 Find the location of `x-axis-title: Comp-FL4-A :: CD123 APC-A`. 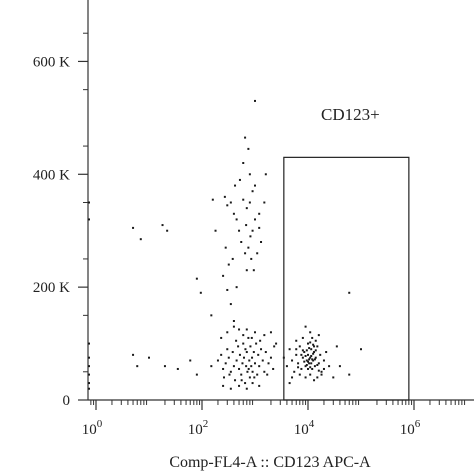

x-axis-title: Comp-FL4-A :: CD123 APC-A is located at coordinates (270, 462).